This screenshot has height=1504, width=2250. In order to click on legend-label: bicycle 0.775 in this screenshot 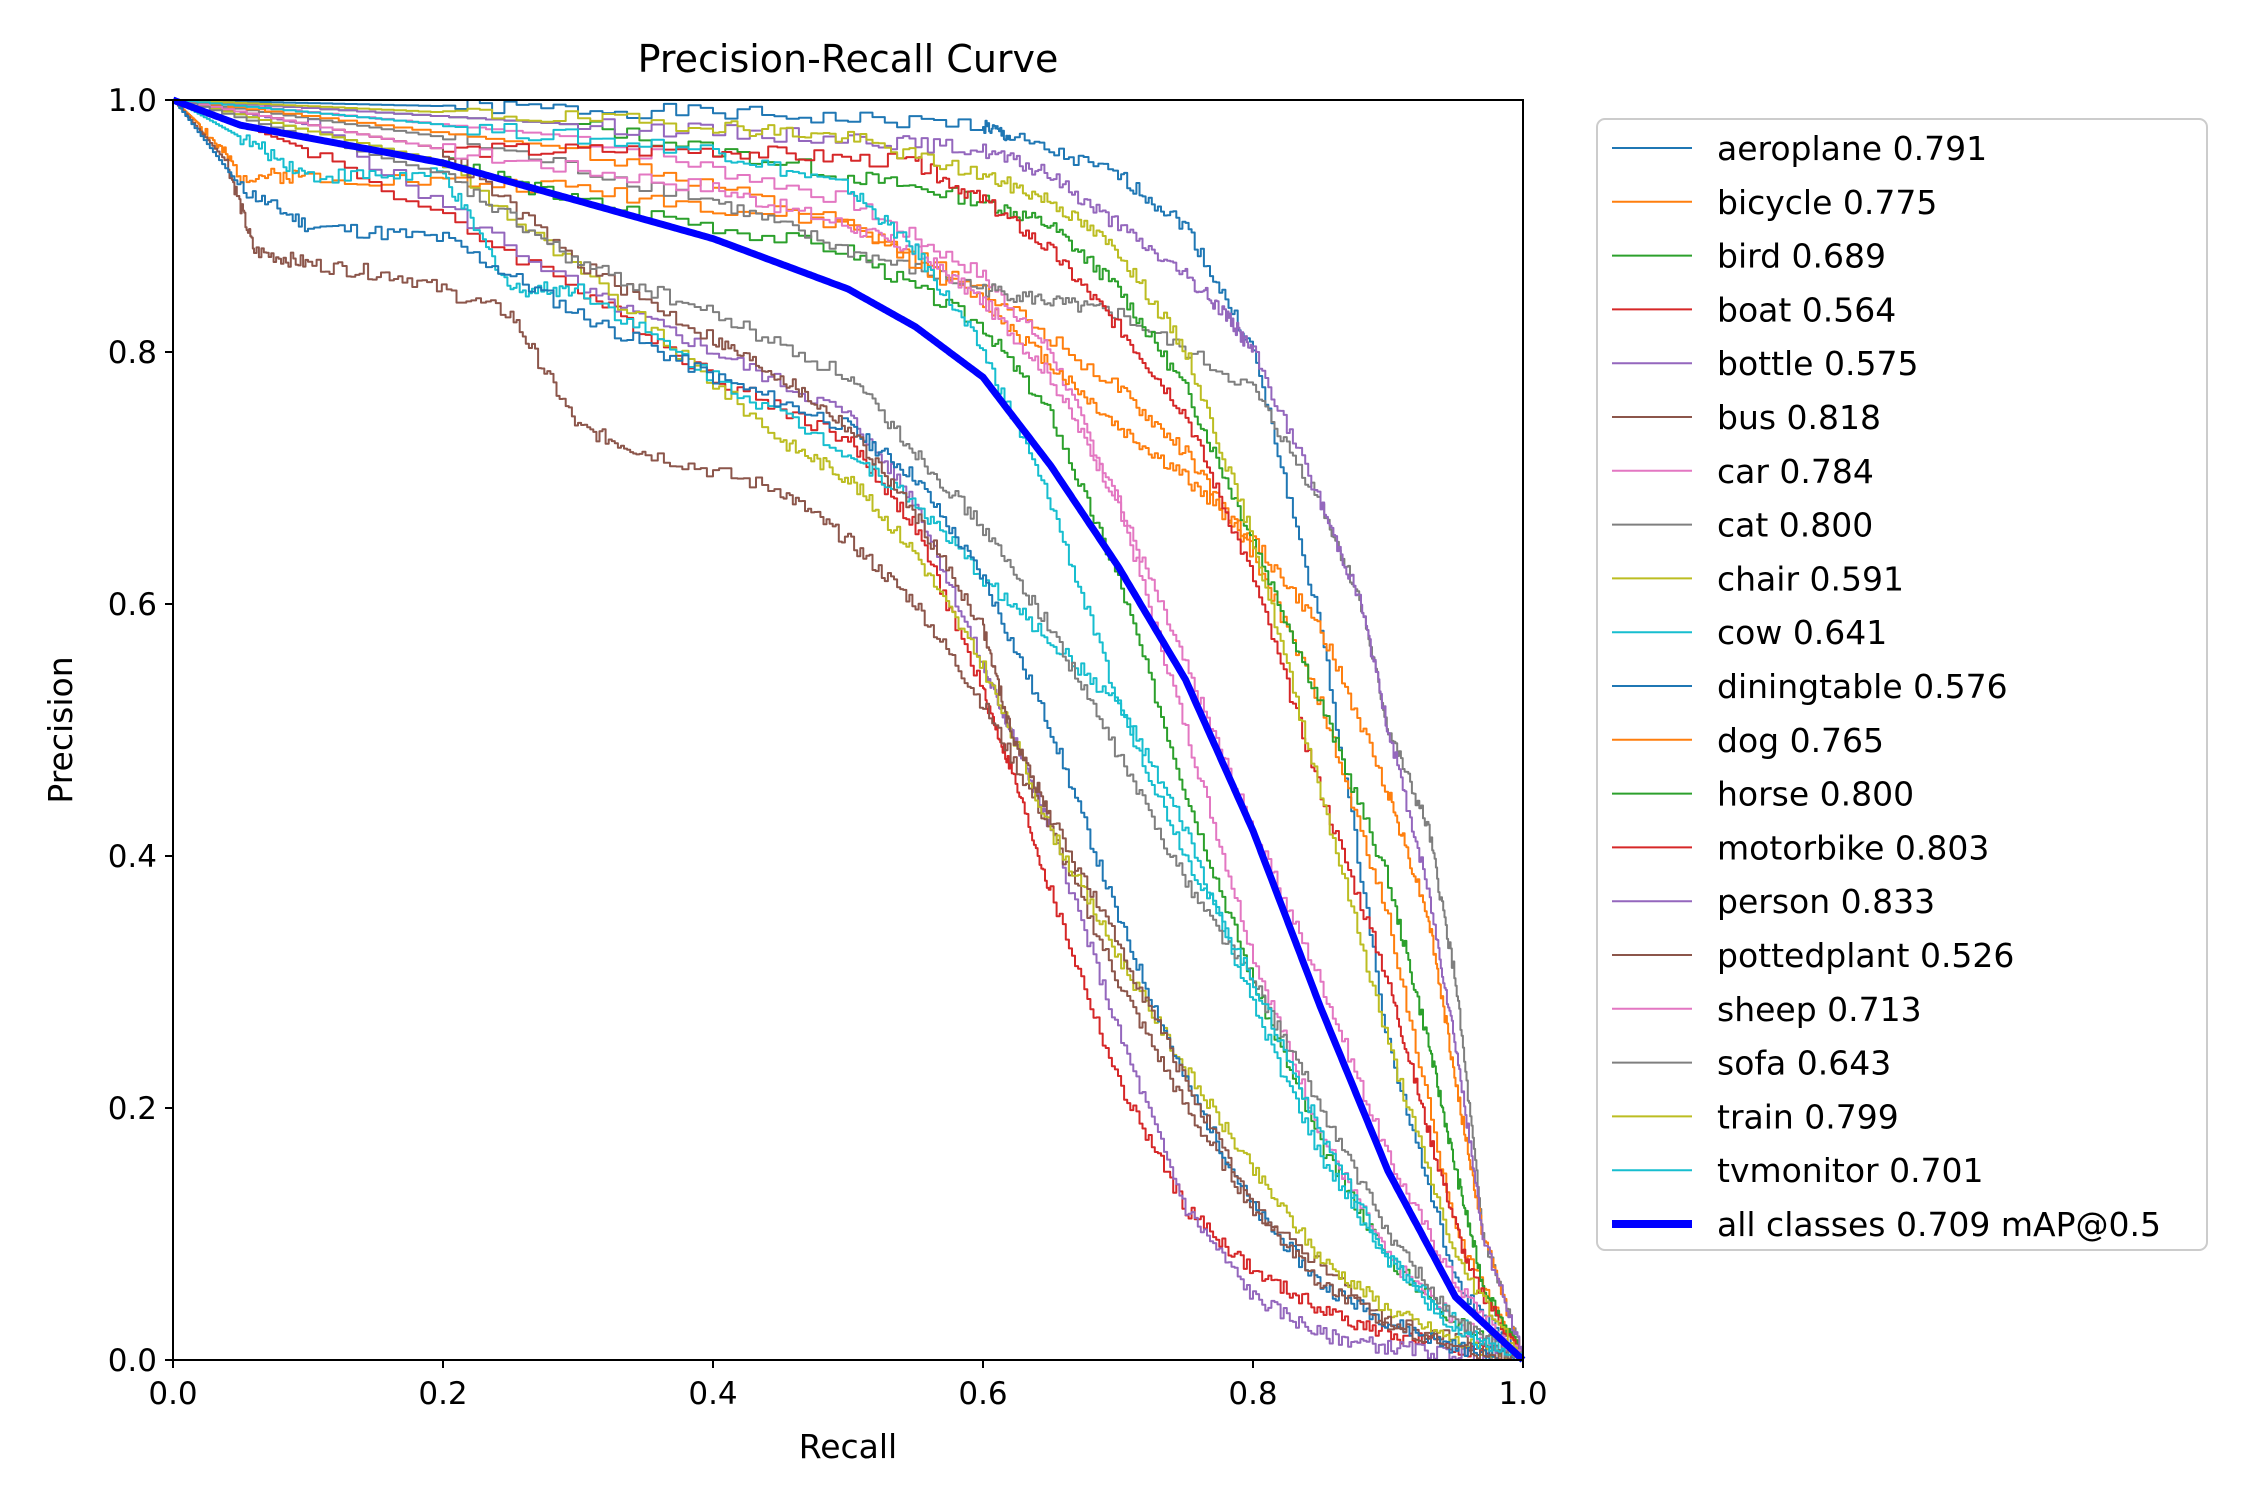, I will do `click(1827, 202)`.